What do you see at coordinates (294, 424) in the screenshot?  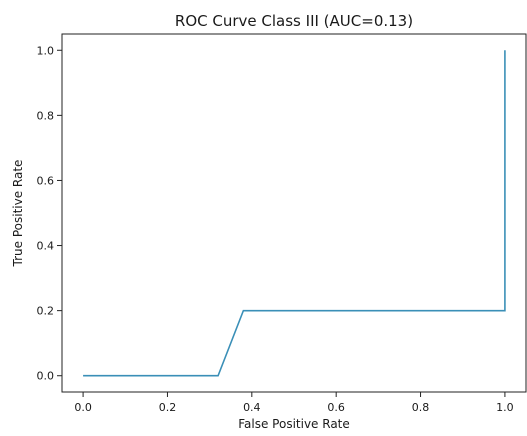 I see `x-axis-label: False Positive Rate` at bounding box center [294, 424].